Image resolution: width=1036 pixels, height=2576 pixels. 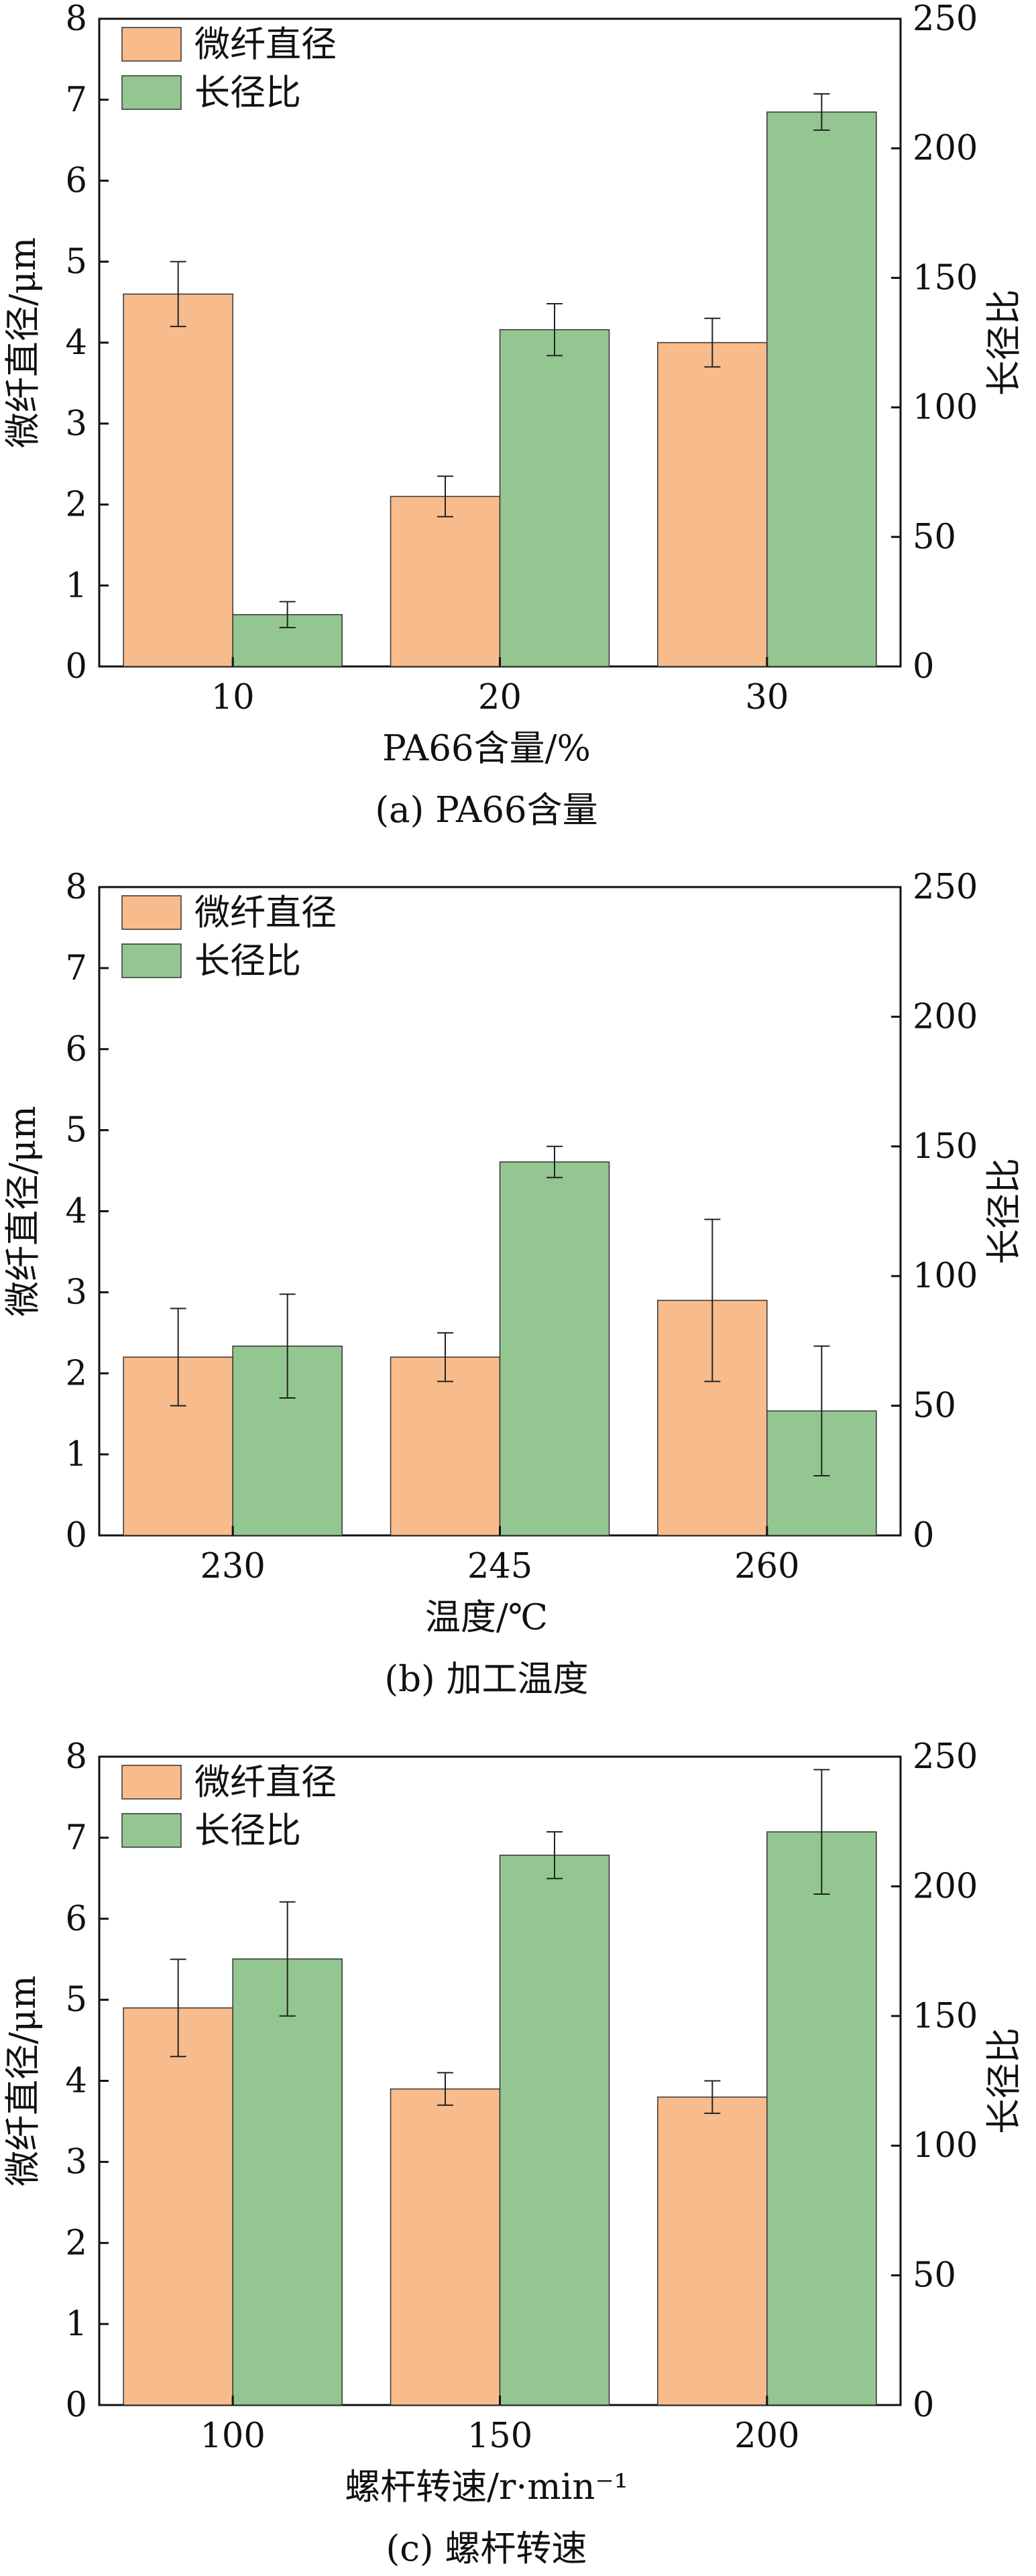 I want to click on x-tick-label: 100, so click(x=232, y=2436).